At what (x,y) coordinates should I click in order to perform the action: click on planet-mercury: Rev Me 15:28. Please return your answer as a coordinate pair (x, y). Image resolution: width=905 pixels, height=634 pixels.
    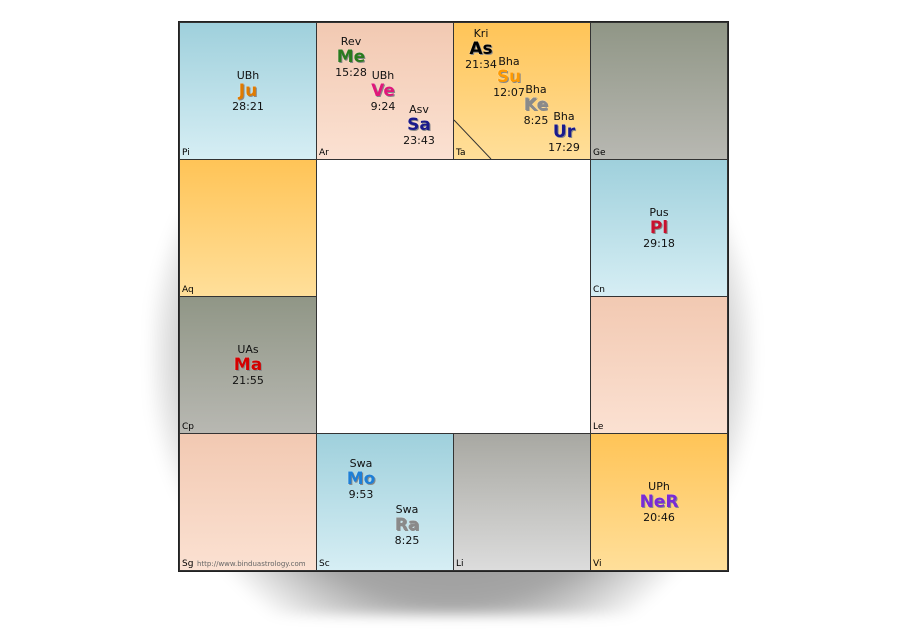
    Looking at the image, I should click on (351, 57).